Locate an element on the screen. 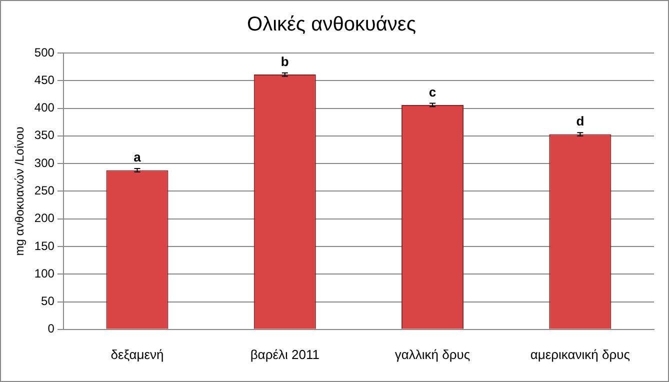  annotation: c is located at coordinates (432, 92).